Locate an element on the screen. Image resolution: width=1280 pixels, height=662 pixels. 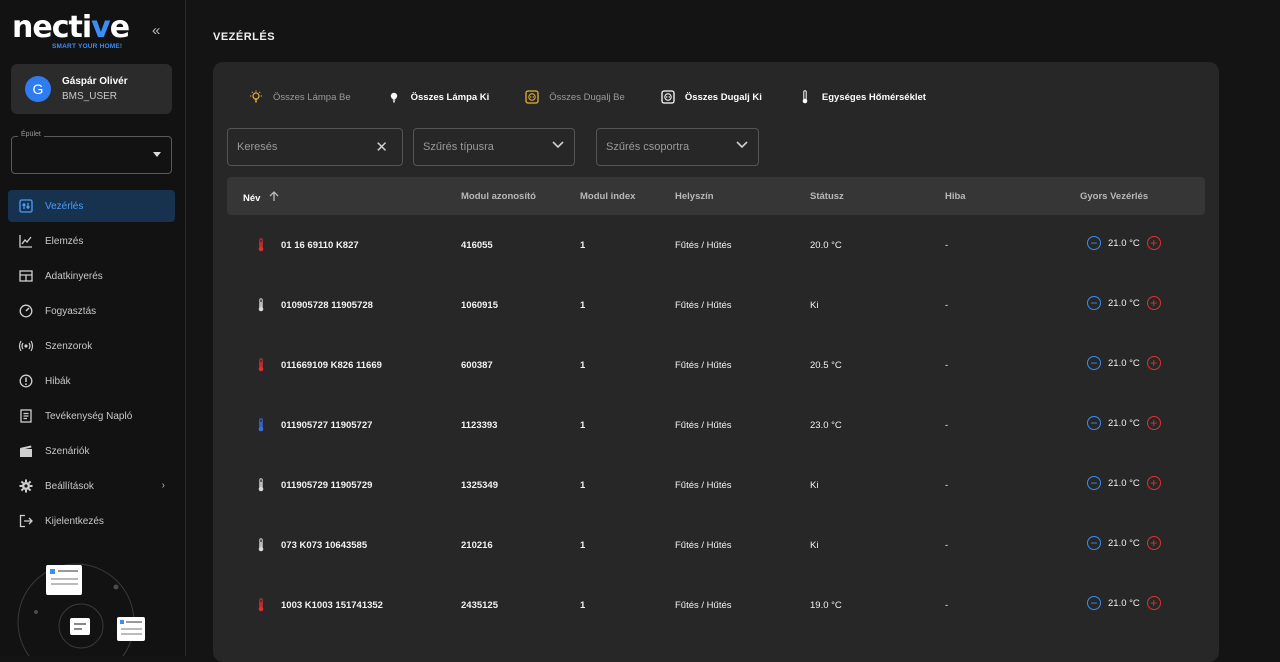
column-header-module-id: Modul azonosító is located at coordinates (498, 196).